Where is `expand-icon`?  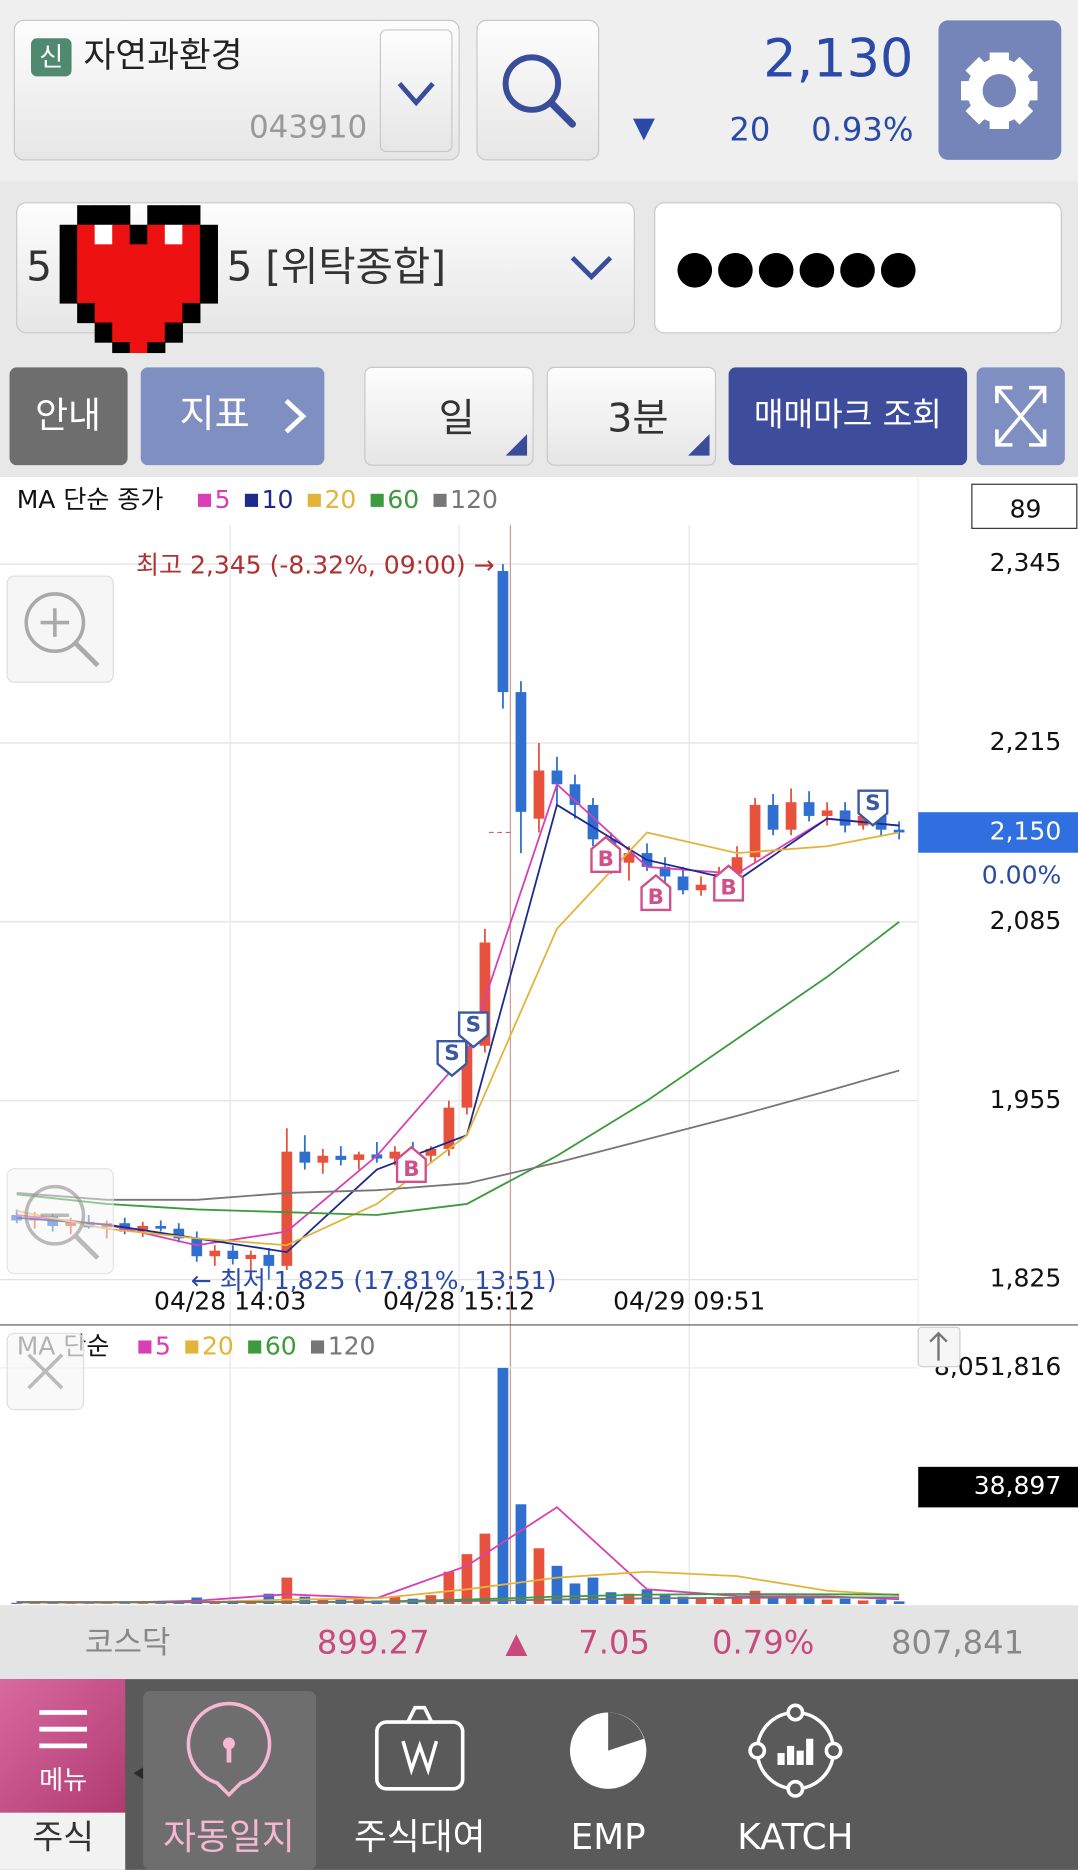
expand-icon is located at coordinates (1021, 416).